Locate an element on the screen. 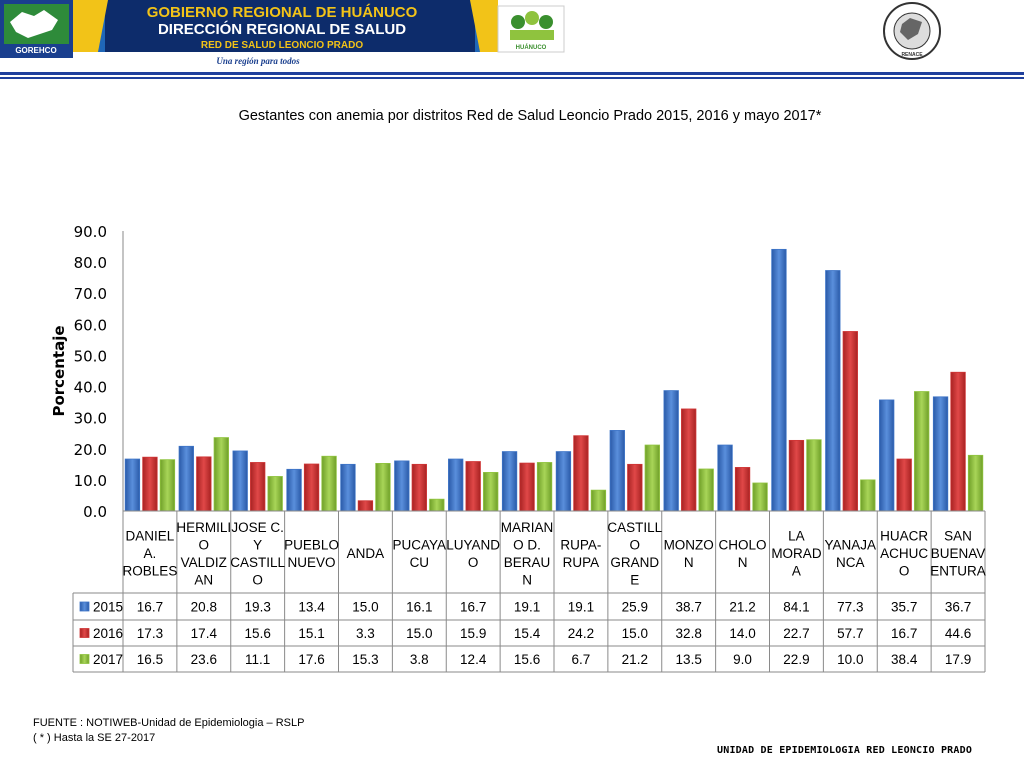  y-tick-label: 50.0 is located at coordinates (90, 356).